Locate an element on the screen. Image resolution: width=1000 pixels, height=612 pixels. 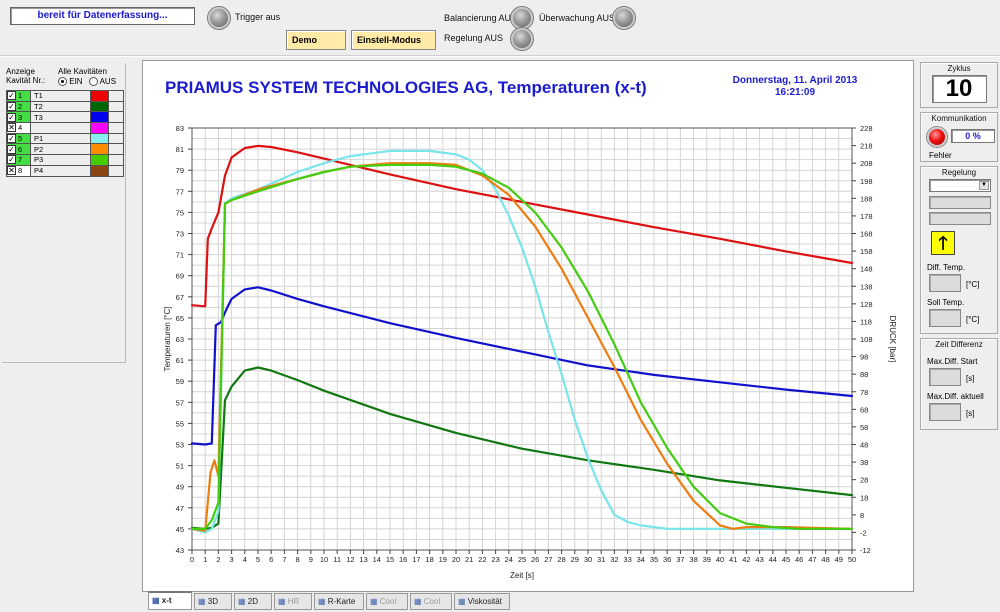
cavity-row: ✓ 5 P1 is located at coordinates (65, 138).